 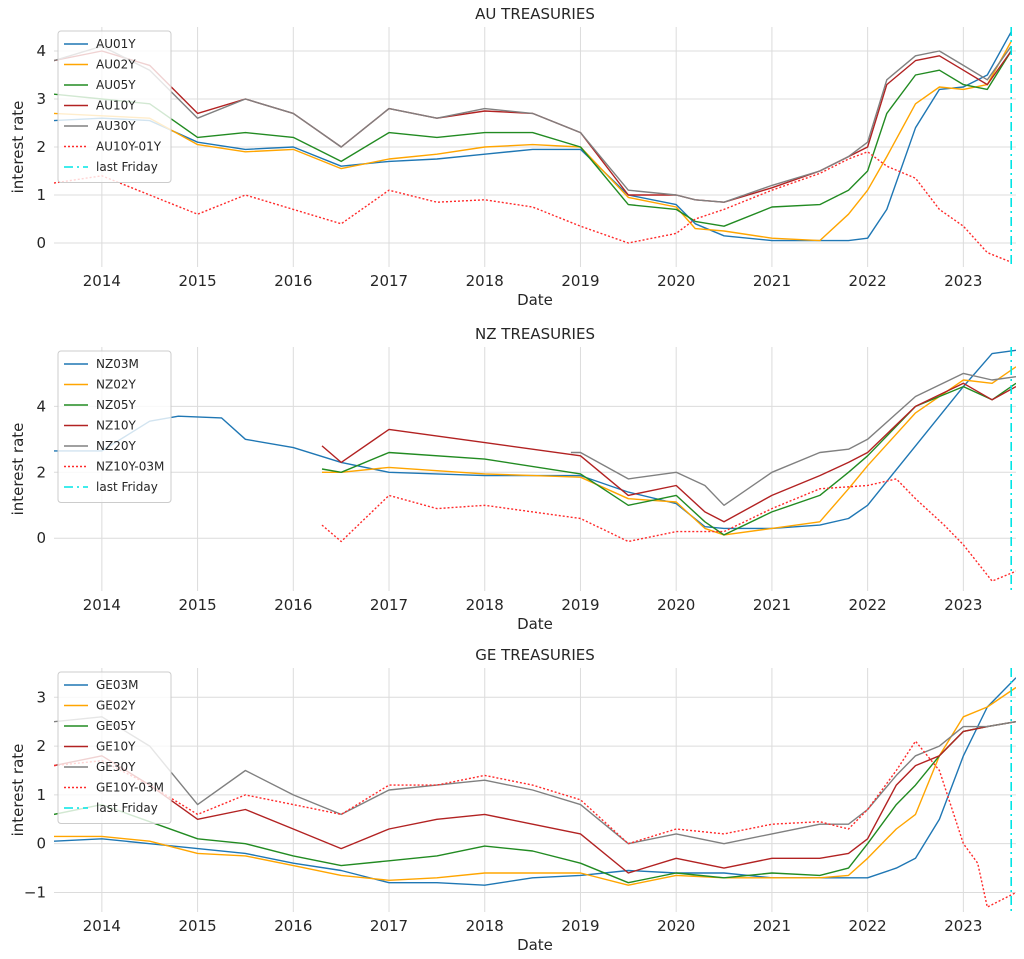 What do you see at coordinates (535, 14) in the screenshot?
I see `panel-title: AU TREASURIES` at bounding box center [535, 14].